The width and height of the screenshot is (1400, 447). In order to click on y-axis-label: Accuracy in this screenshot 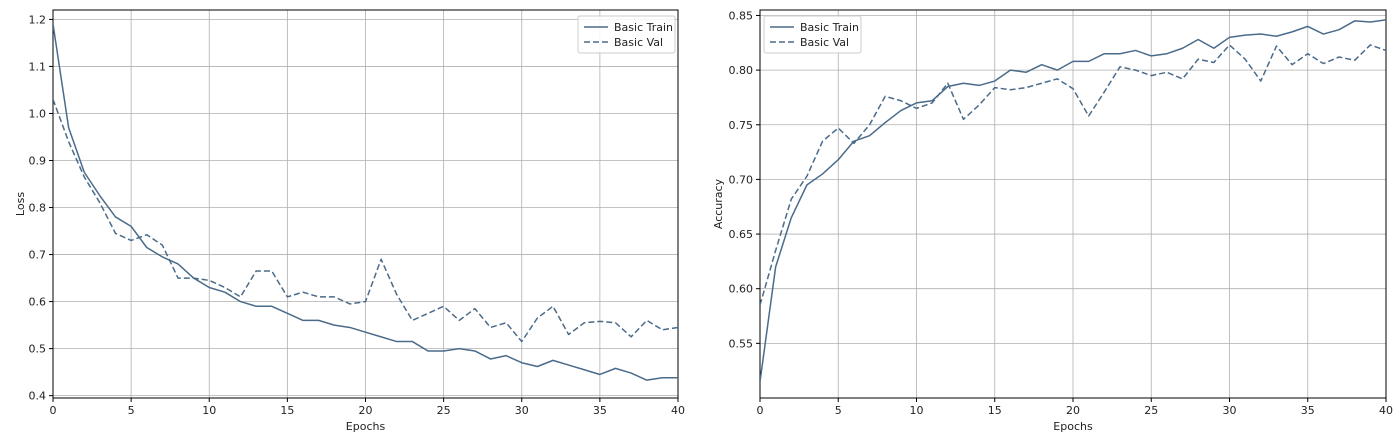, I will do `click(718, 203)`.